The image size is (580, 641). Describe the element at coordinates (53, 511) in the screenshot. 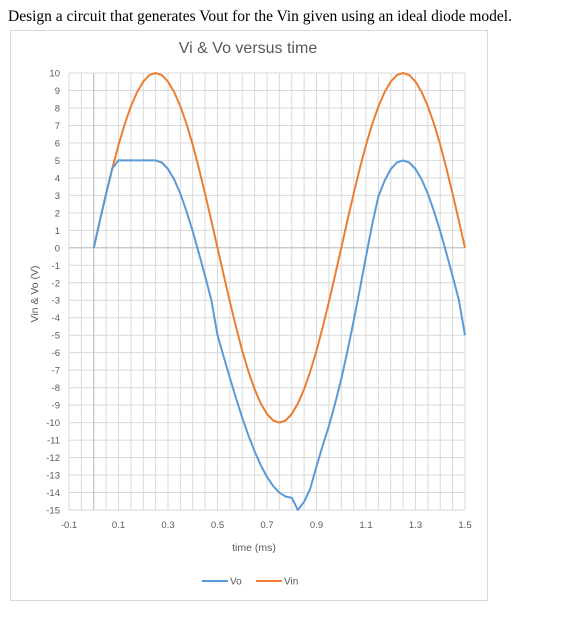

I see `y-tick-label: -15` at that location.